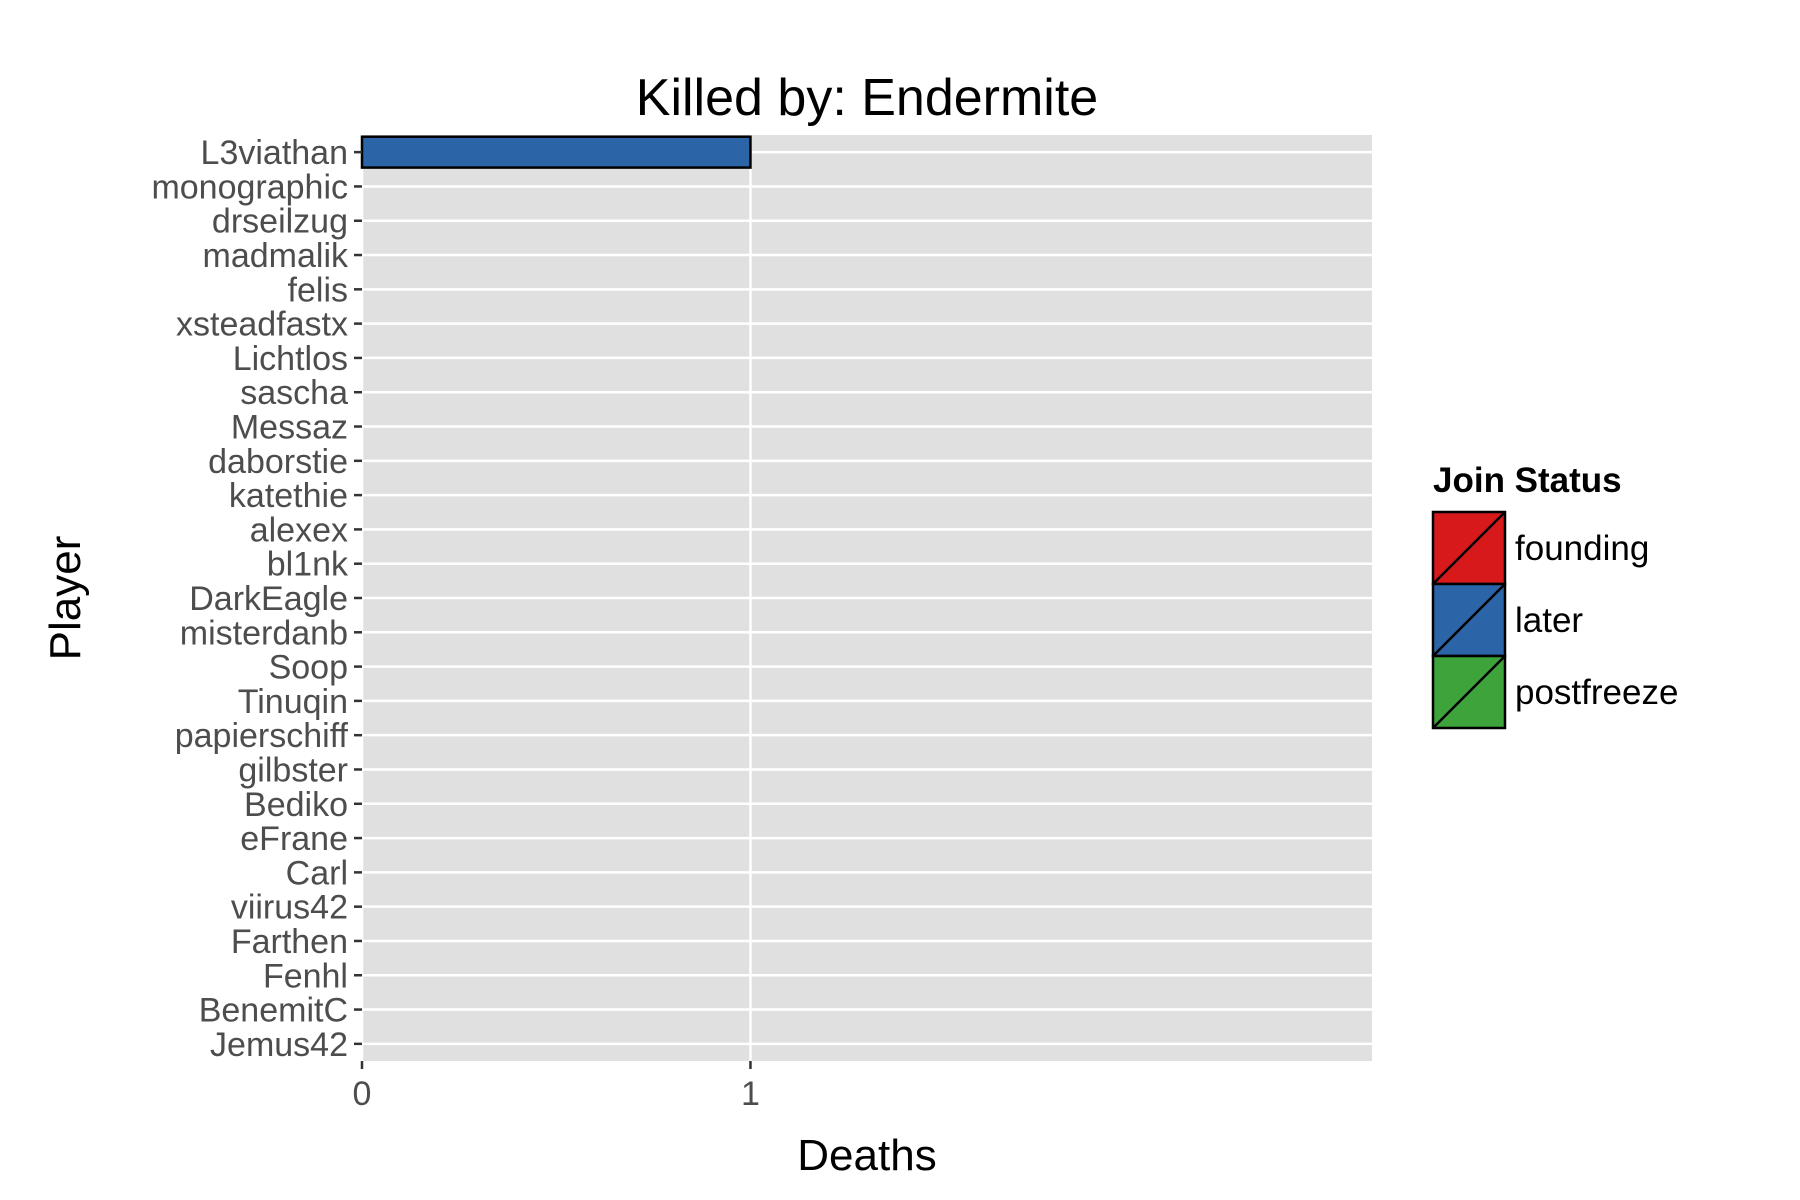 The width and height of the screenshot is (1800, 1200). What do you see at coordinates (264, 633) in the screenshot?
I see `y-tick-label: misterdanb` at bounding box center [264, 633].